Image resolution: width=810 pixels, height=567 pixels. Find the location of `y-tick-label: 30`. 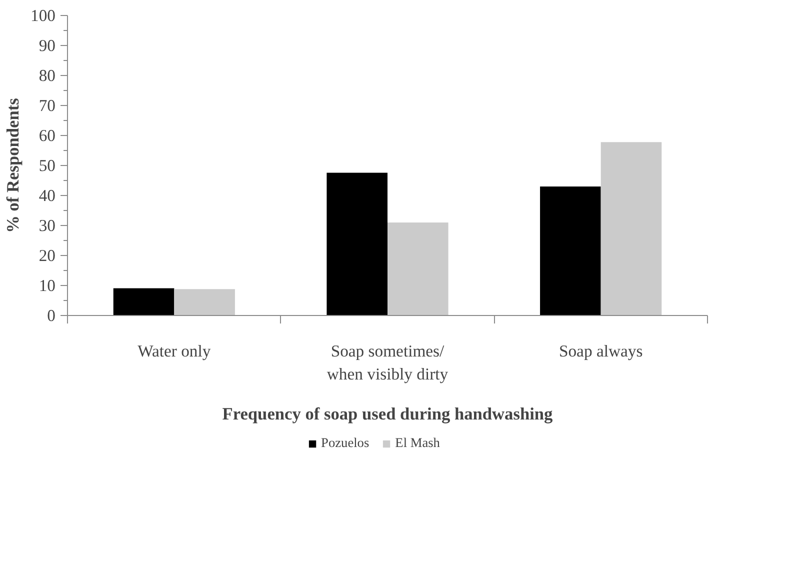

y-tick-label: 30 is located at coordinates (47, 225).